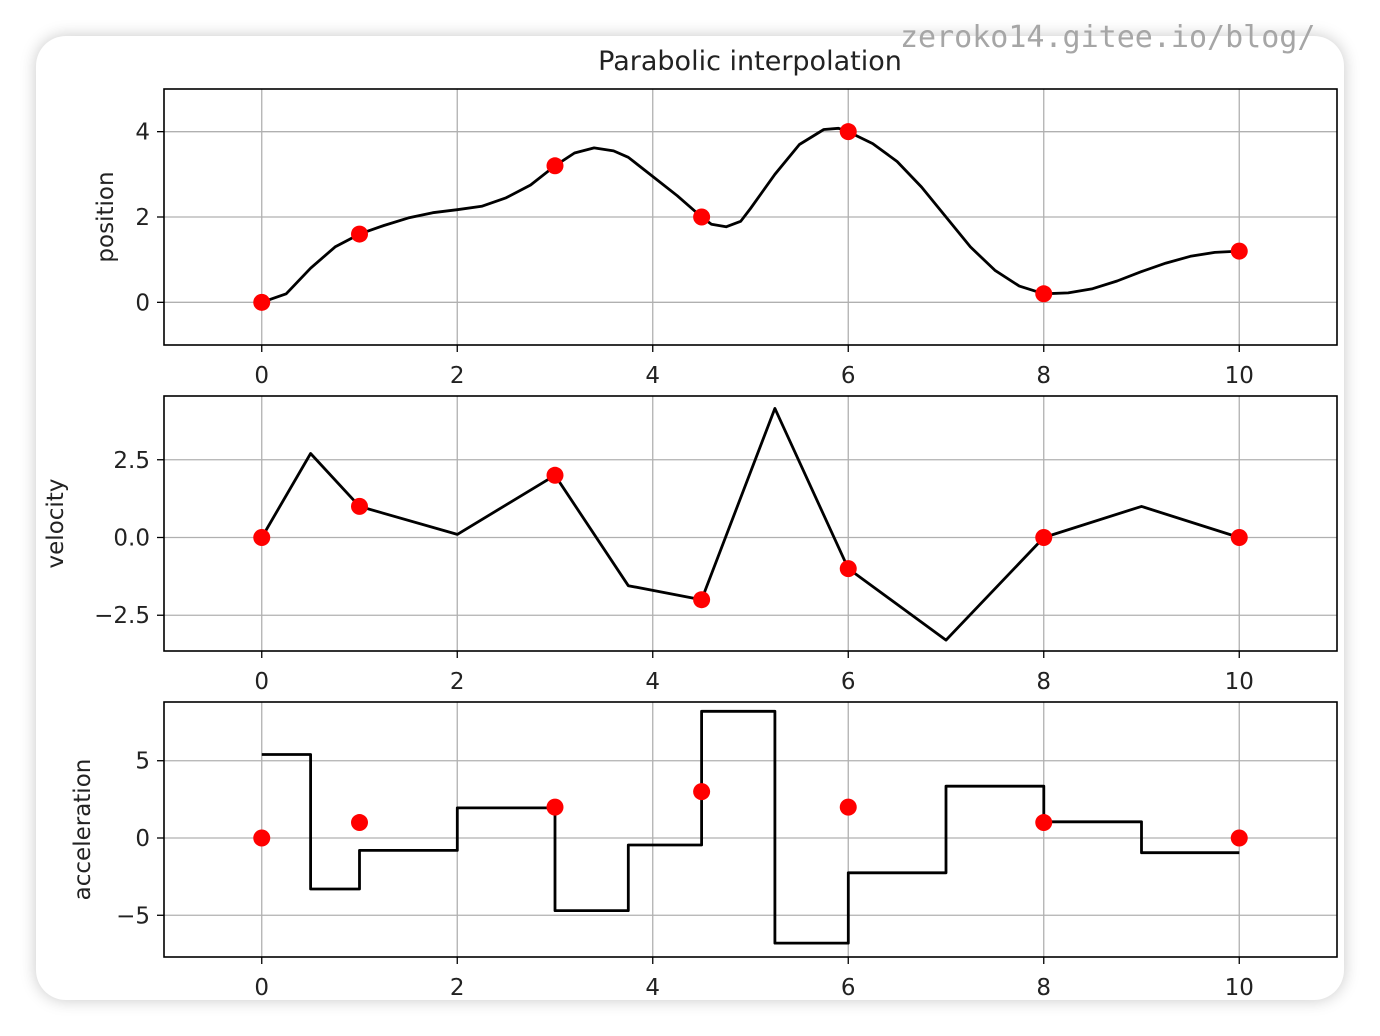  What do you see at coordinates (56, 524) in the screenshot?
I see `y-axis-label: velocity` at bounding box center [56, 524].